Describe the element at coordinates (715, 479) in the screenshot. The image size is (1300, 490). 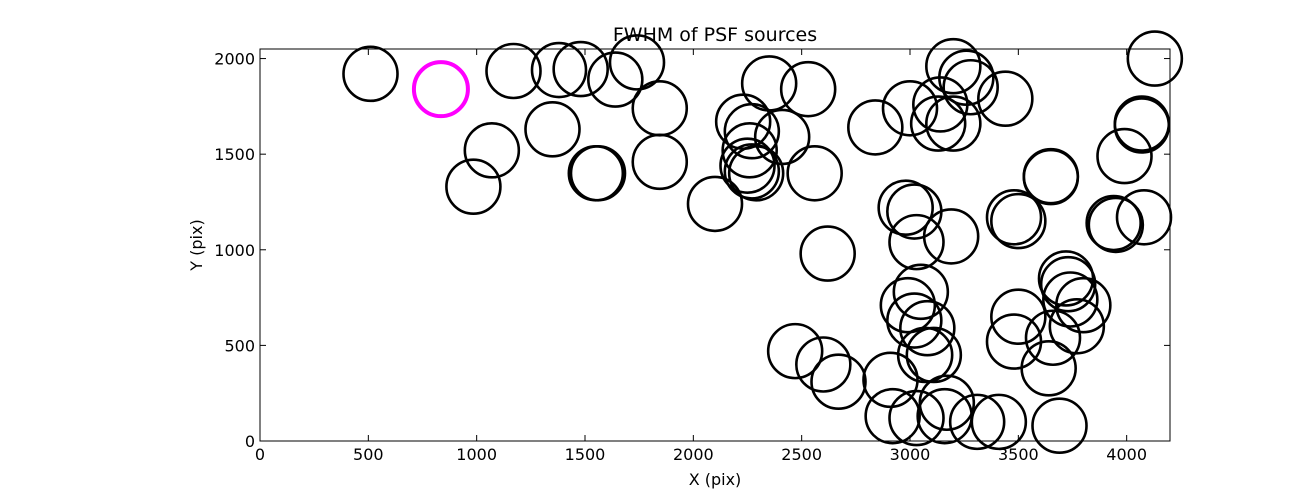
I see `x-axis-label: X (pix)` at that location.